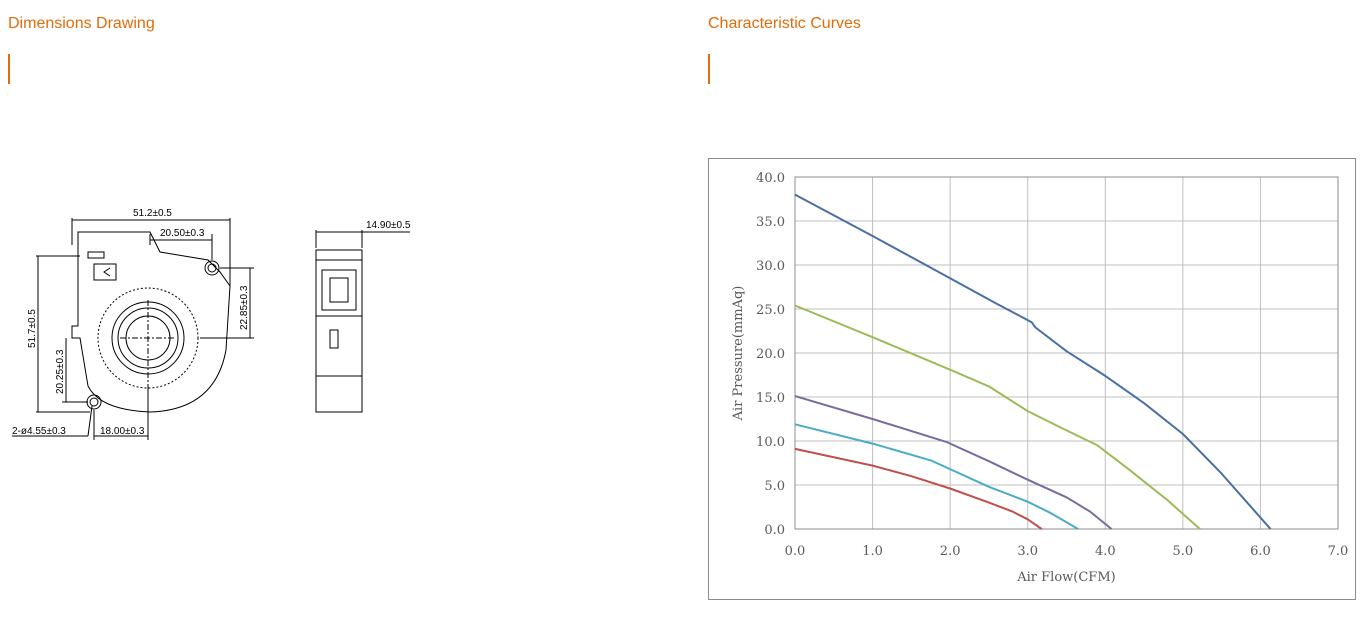 This screenshot has width=1372, height=626. I want to click on dim-depth: 14.90±0.5, so click(388, 225).